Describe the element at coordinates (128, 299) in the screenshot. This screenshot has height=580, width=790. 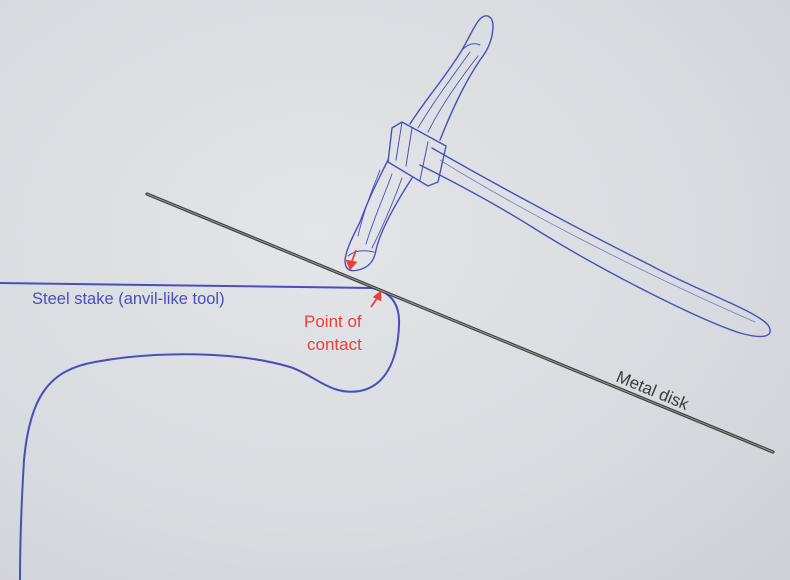
I see `stake-label: Steel stake (anvil-like tool)` at that location.